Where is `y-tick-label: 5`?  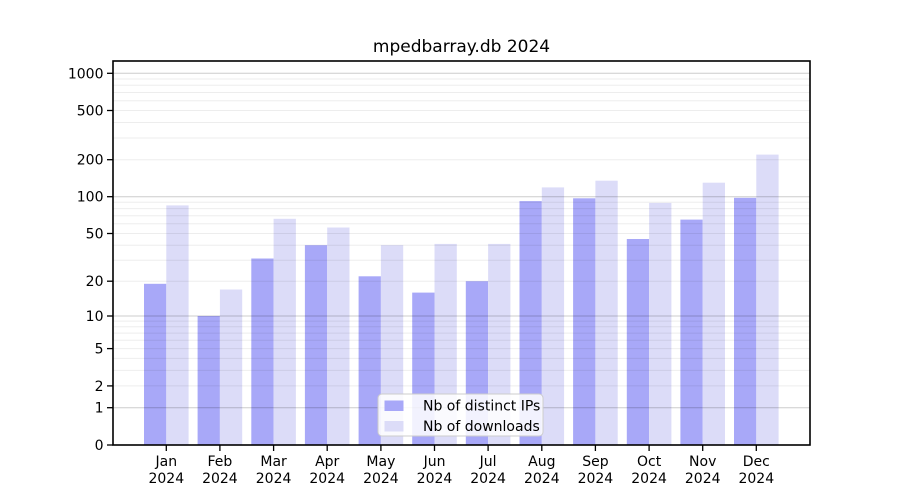
y-tick-label: 5 is located at coordinates (99, 350).